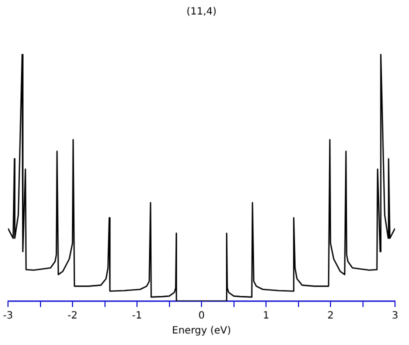  What do you see at coordinates (395, 316) in the screenshot?
I see `x-tick-label: 3` at bounding box center [395, 316].